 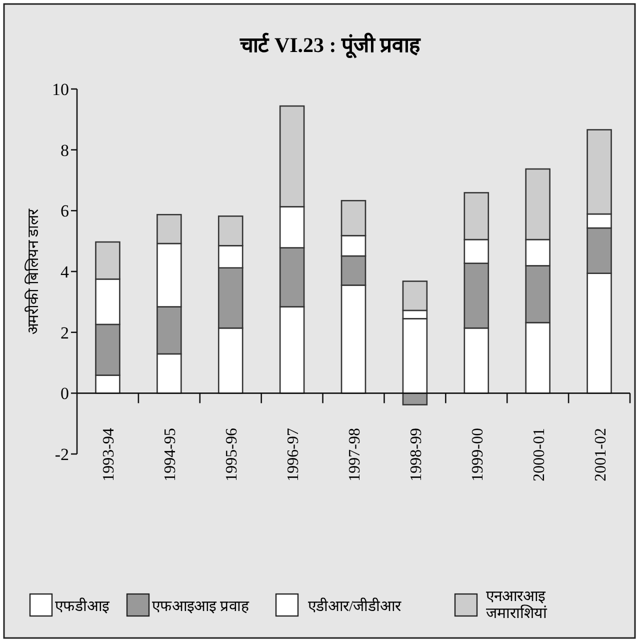 I want to click on y-tick-label: 0, so click(x=64, y=394).